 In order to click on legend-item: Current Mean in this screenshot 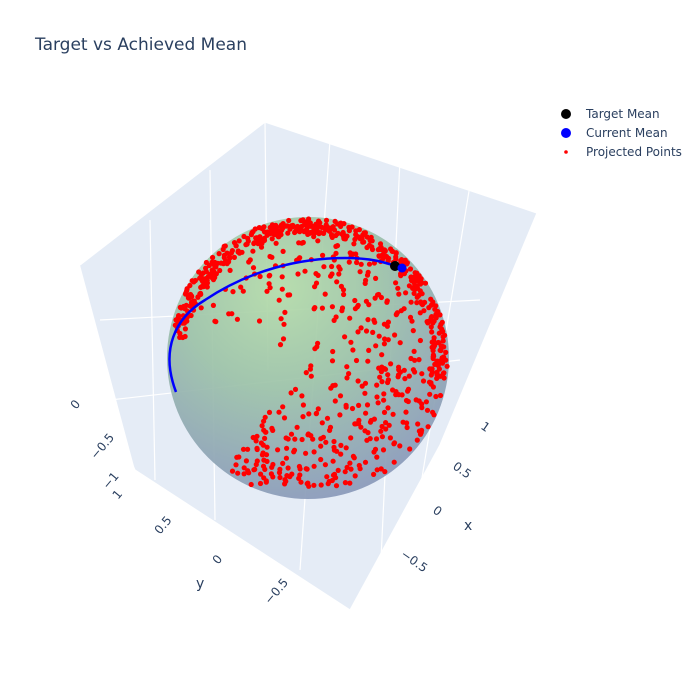, I will do `click(614, 133)`.